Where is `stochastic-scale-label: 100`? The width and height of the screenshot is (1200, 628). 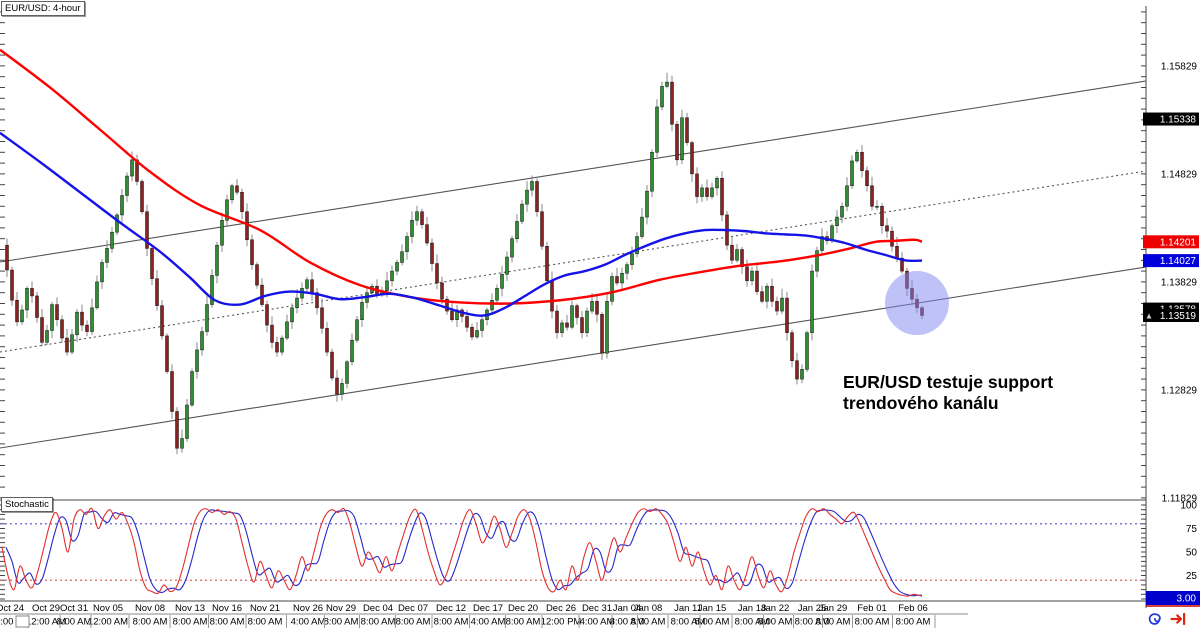 stochastic-scale-label: 100 is located at coordinates (1188, 506).